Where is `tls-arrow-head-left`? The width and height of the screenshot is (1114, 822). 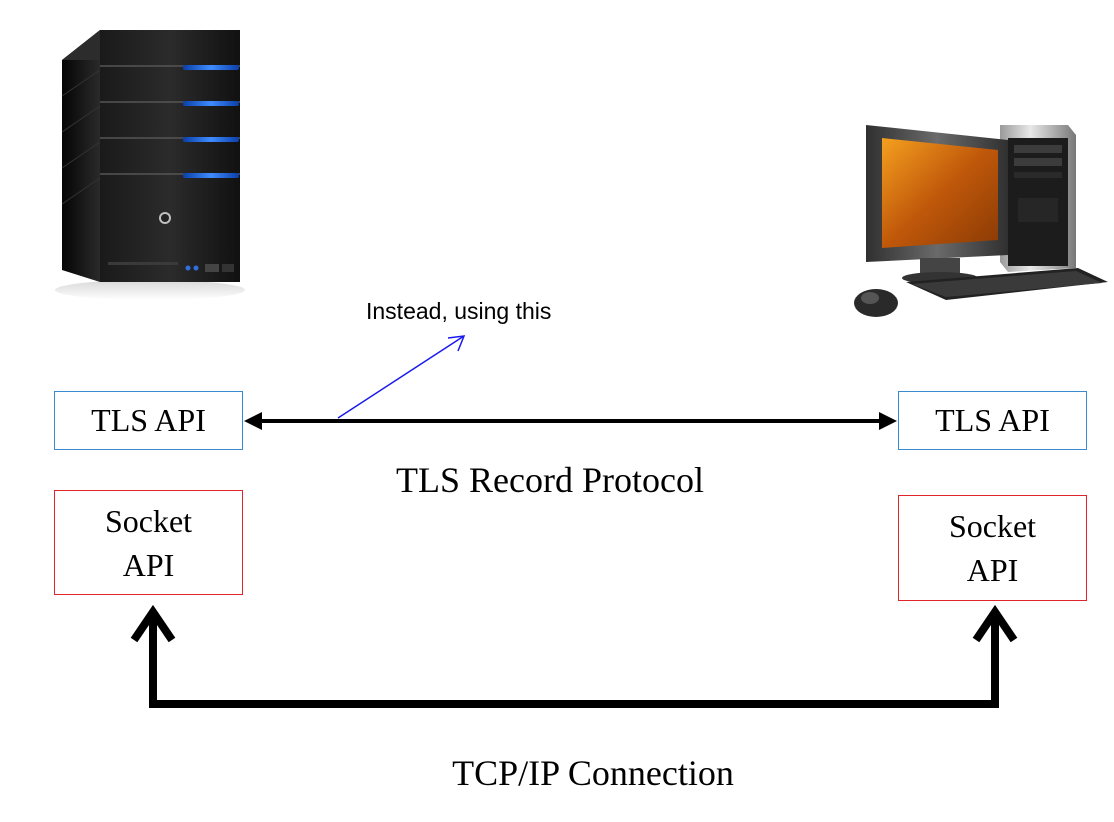 tls-arrow-head-left is located at coordinates (253, 421).